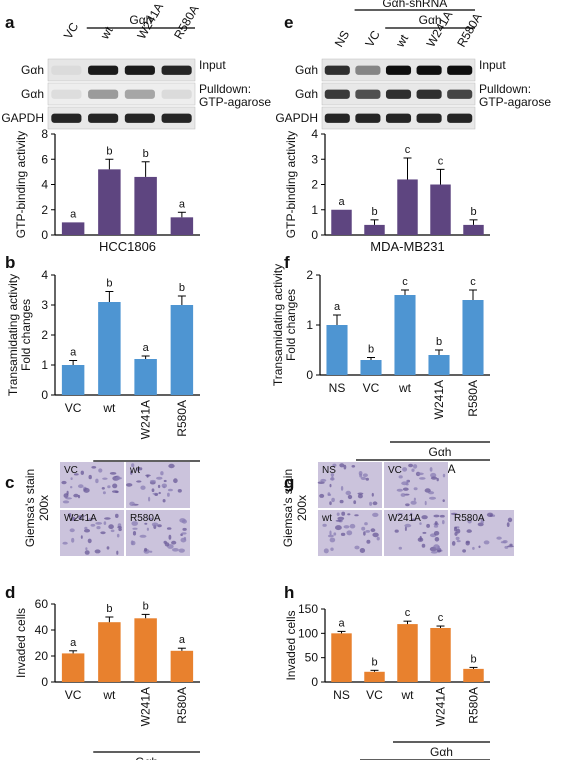  What do you see at coordinates (42, 604) in the screenshot?
I see `y-tick-label: 60` at bounding box center [42, 604].